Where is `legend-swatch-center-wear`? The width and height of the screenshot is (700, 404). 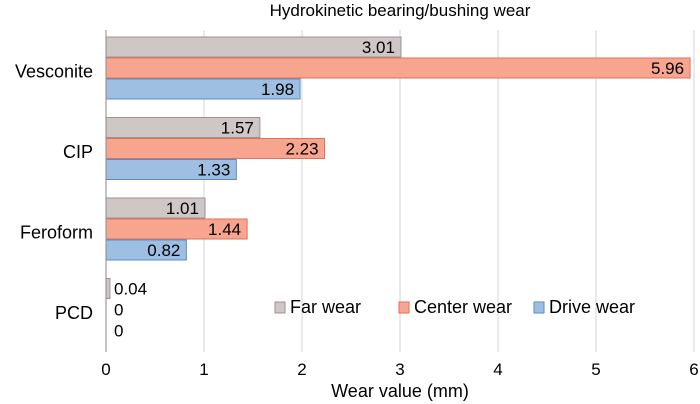 legend-swatch-center-wear is located at coordinates (404, 307).